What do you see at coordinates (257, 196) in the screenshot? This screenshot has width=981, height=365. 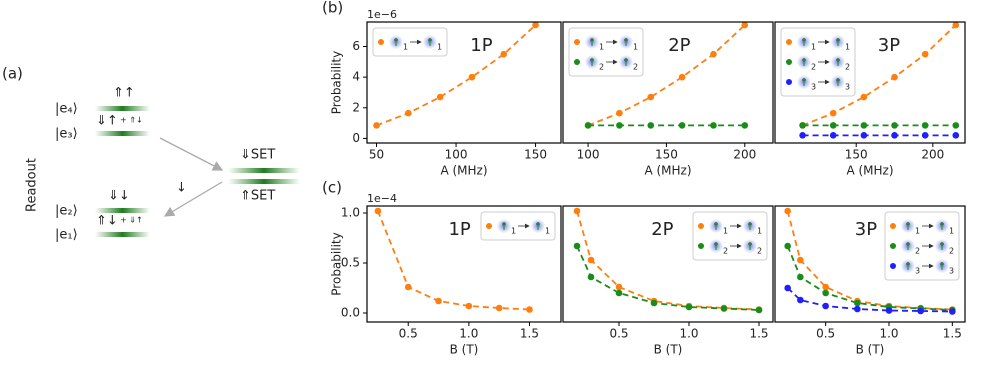 I see `set-label: ⇑SET` at bounding box center [257, 196].